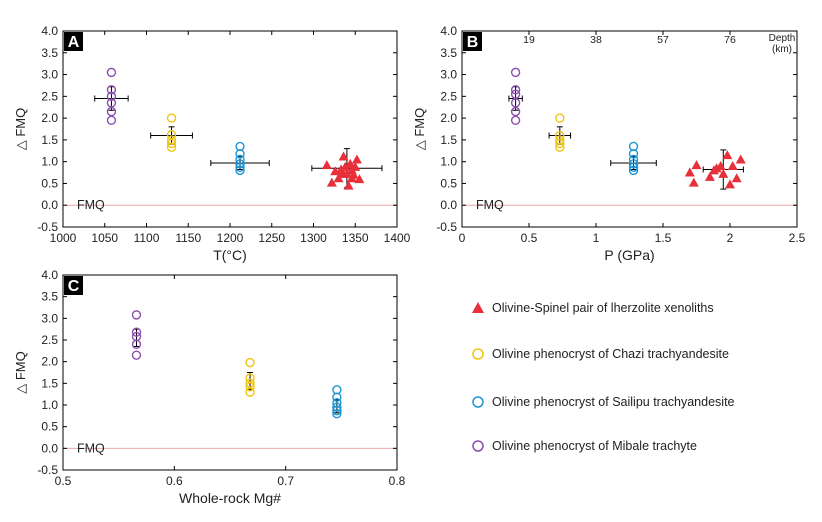  I want to click on x-tick-label: 1250, so click(271, 238).